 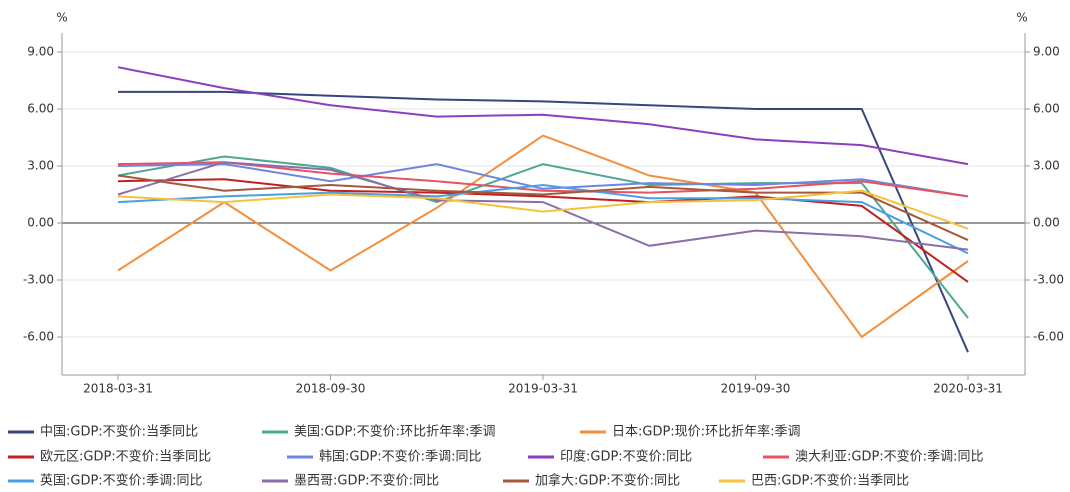 I want to click on legend-label: 韩国:GDP:不变价:季调:同比, so click(x=400, y=457).